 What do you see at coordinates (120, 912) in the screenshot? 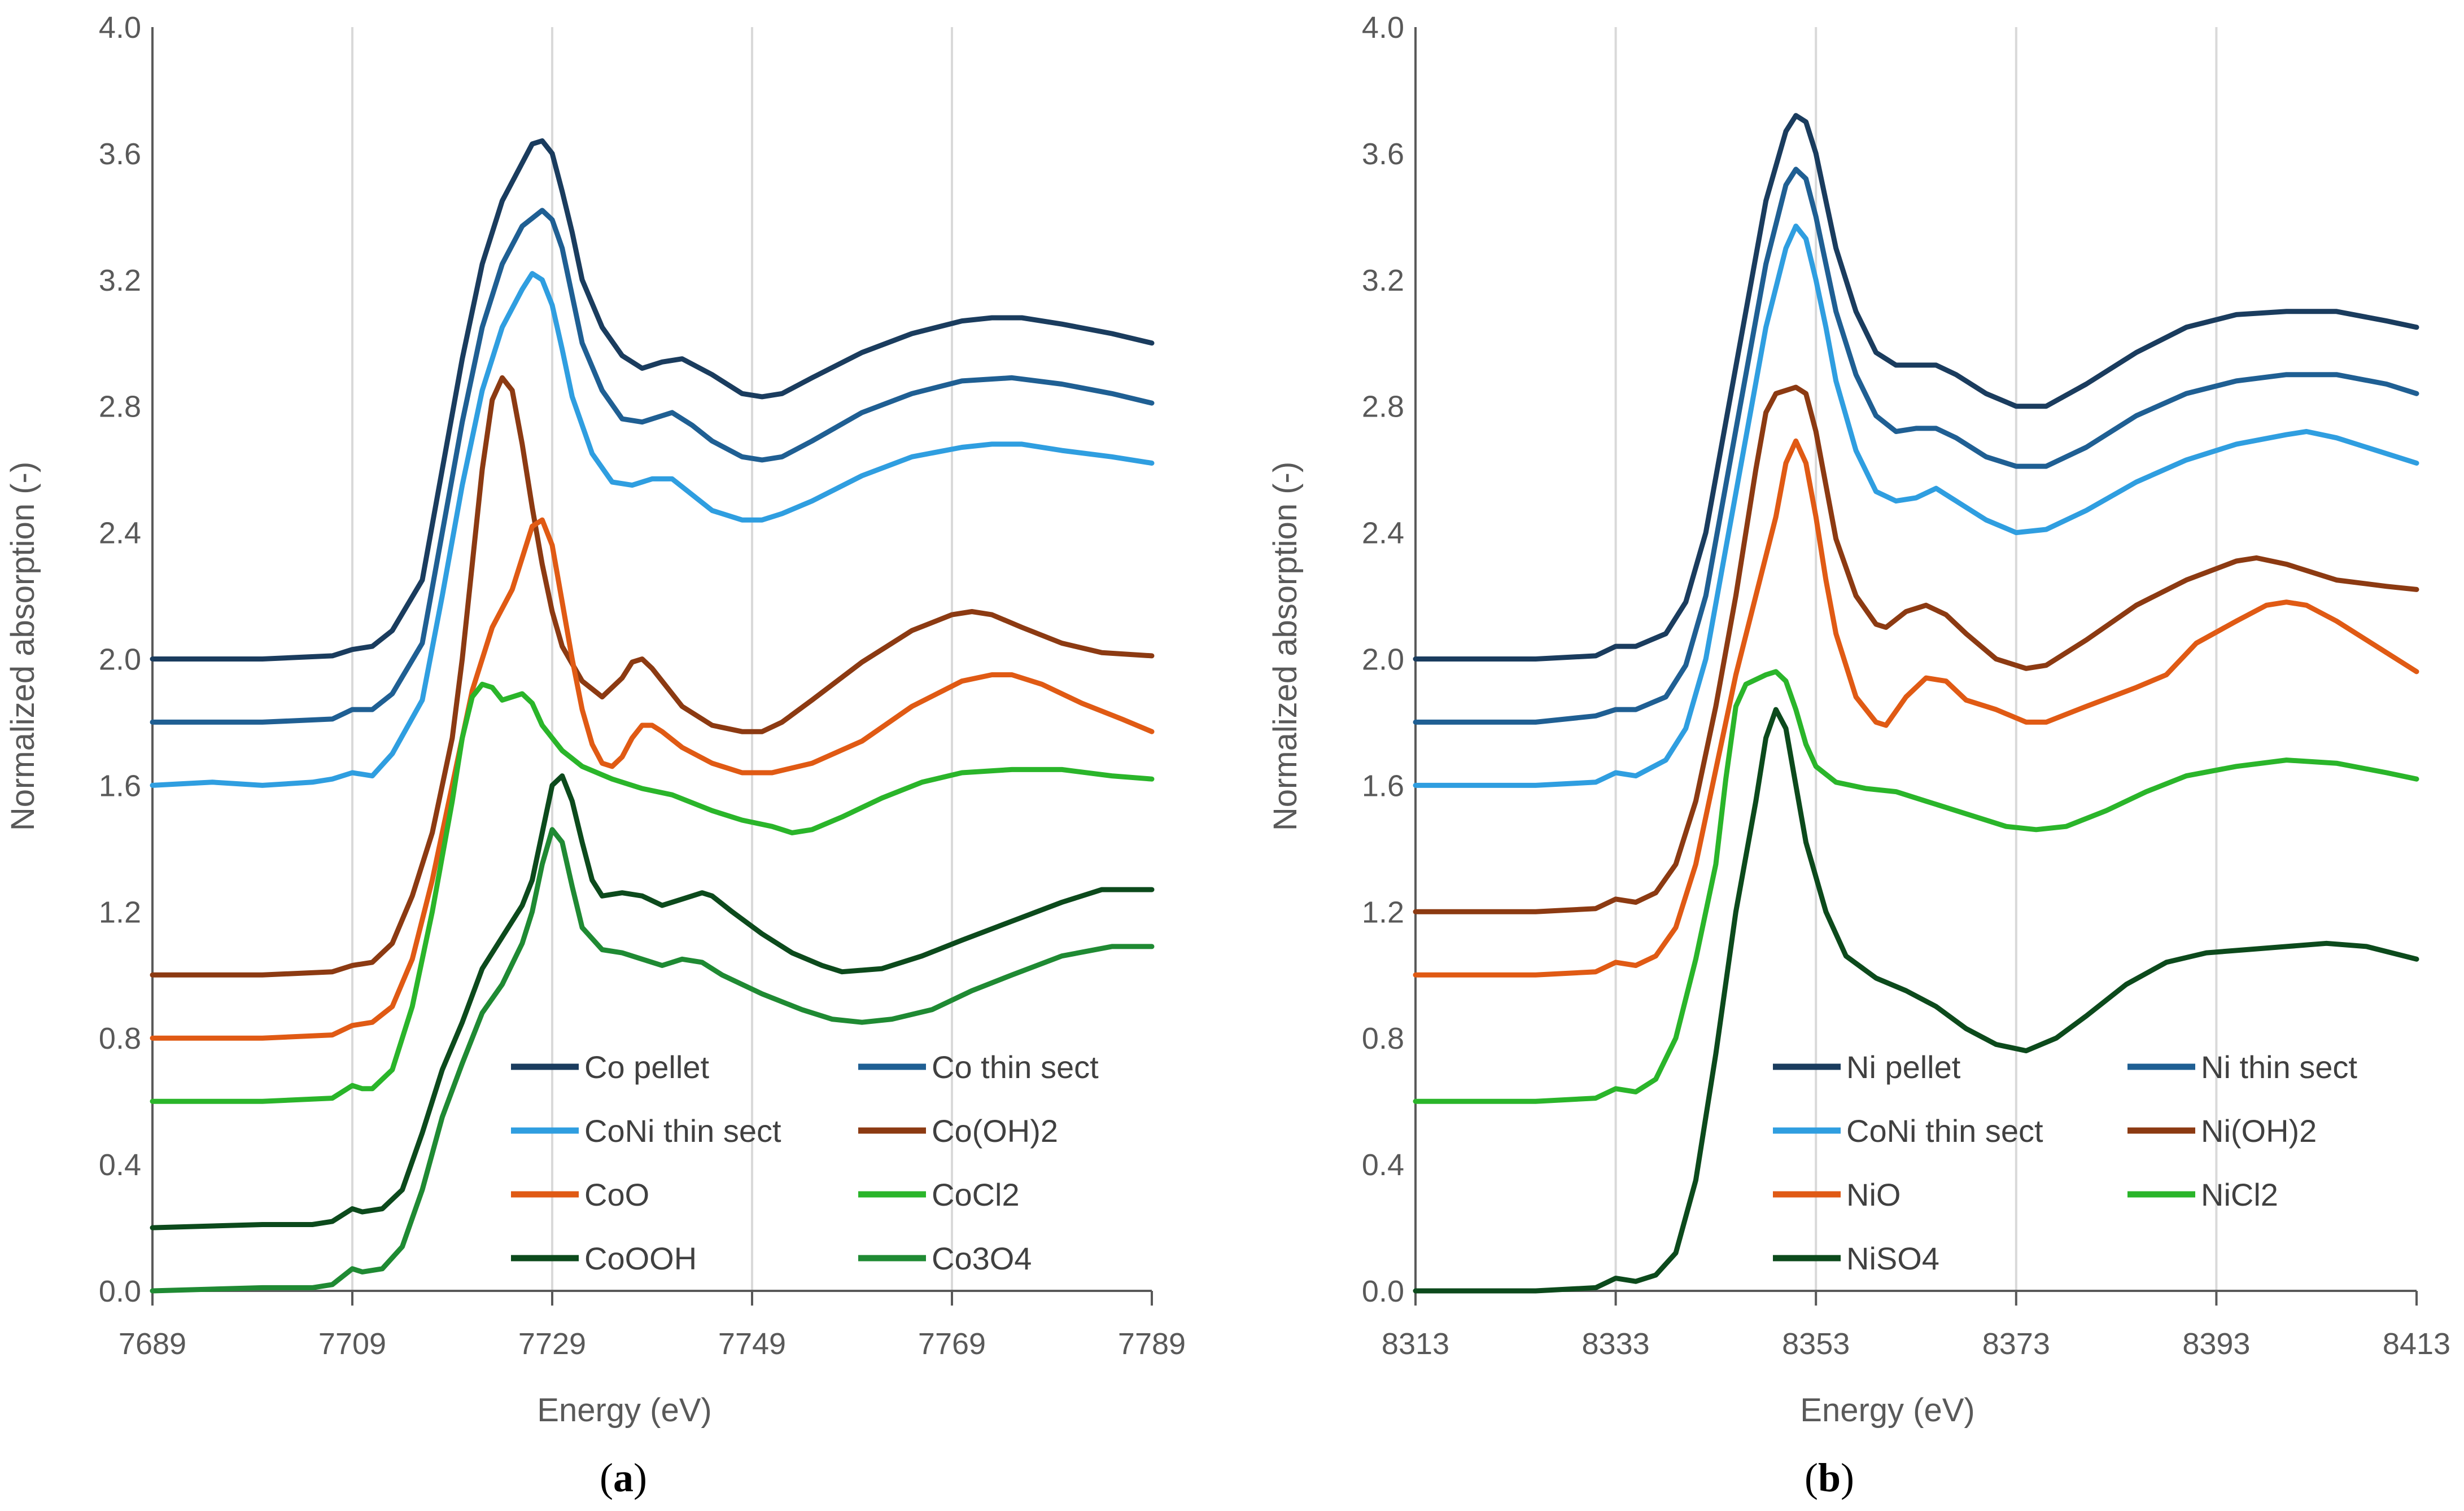
I see `y-tick-label-a: 1.2` at bounding box center [120, 912].